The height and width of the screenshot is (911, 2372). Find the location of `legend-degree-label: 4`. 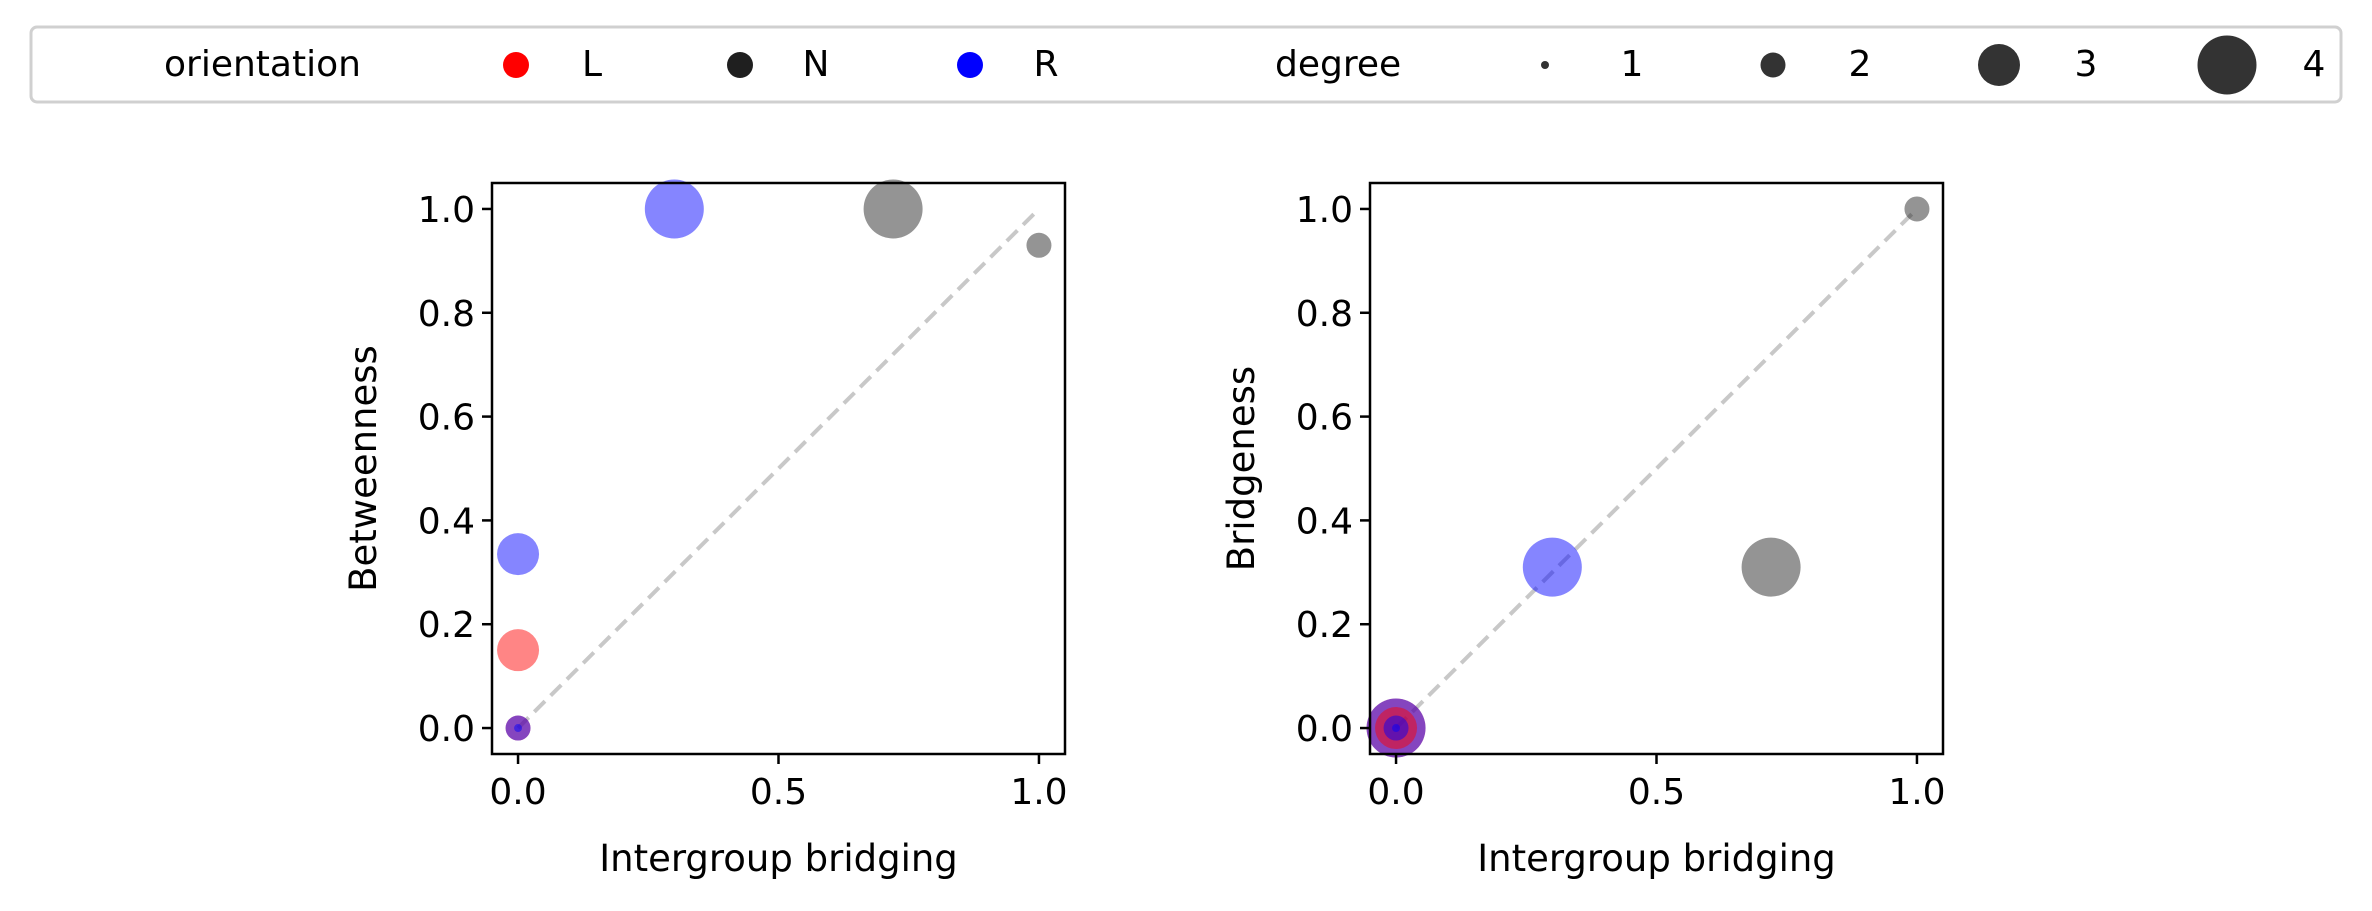

legend-degree-label: 4 is located at coordinates (2314, 64).